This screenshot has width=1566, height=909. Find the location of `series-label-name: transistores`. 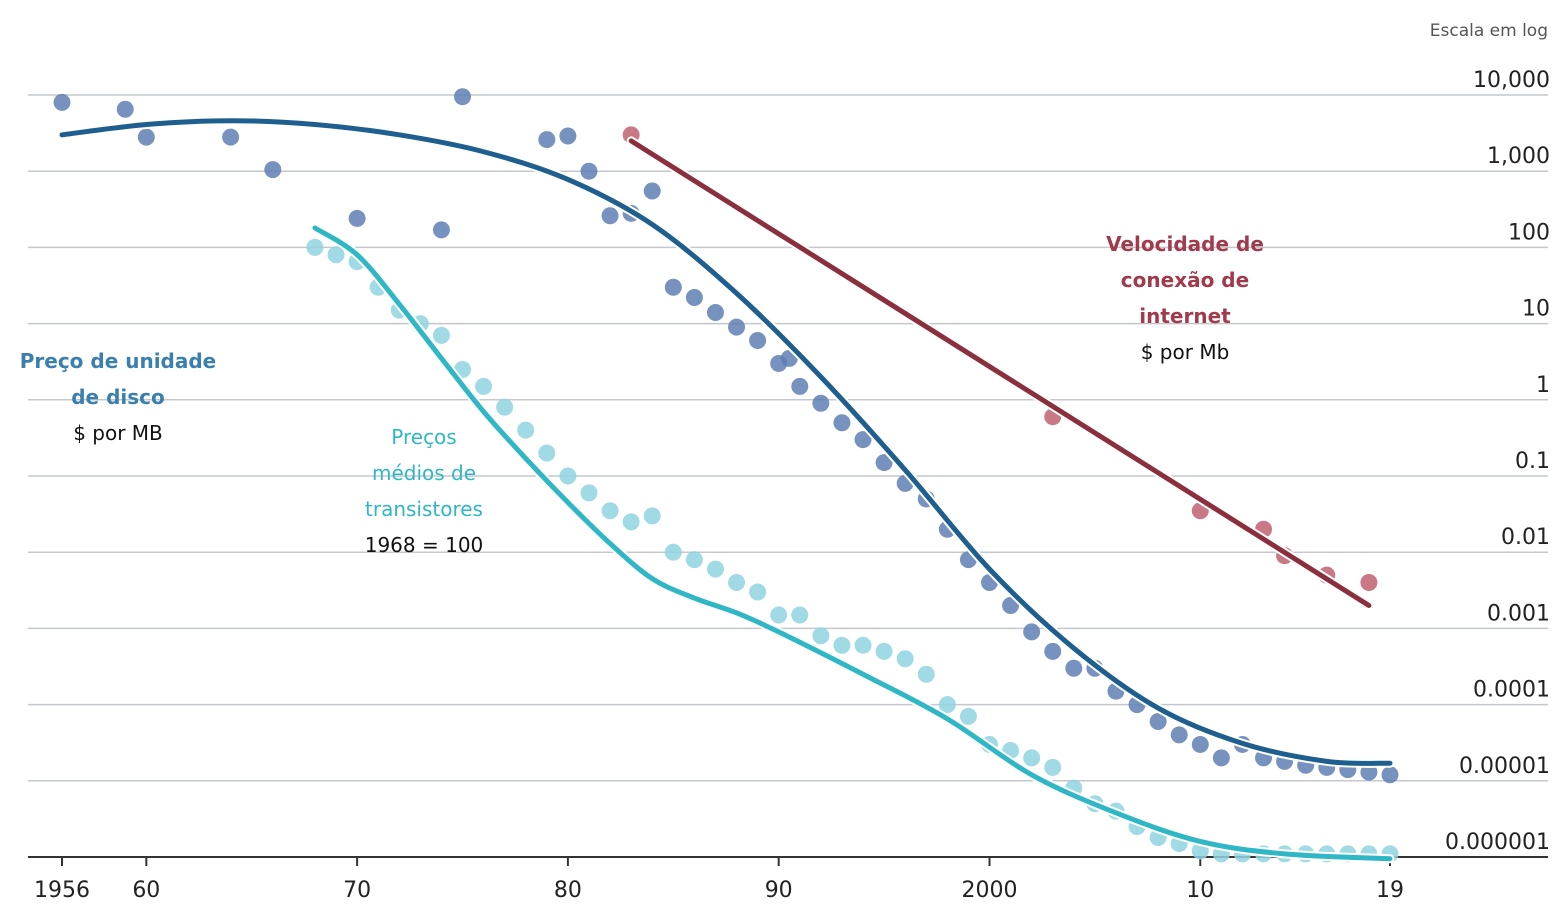

series-label-name: transistores is located at coordinates (424, 509).